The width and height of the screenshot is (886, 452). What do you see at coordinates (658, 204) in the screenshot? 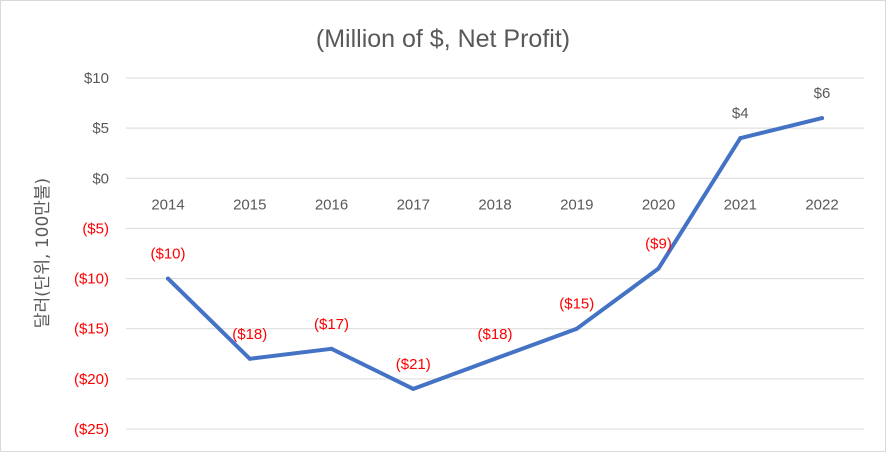
I see `x-tick-label: 2020` at bounding box center [658, 204].